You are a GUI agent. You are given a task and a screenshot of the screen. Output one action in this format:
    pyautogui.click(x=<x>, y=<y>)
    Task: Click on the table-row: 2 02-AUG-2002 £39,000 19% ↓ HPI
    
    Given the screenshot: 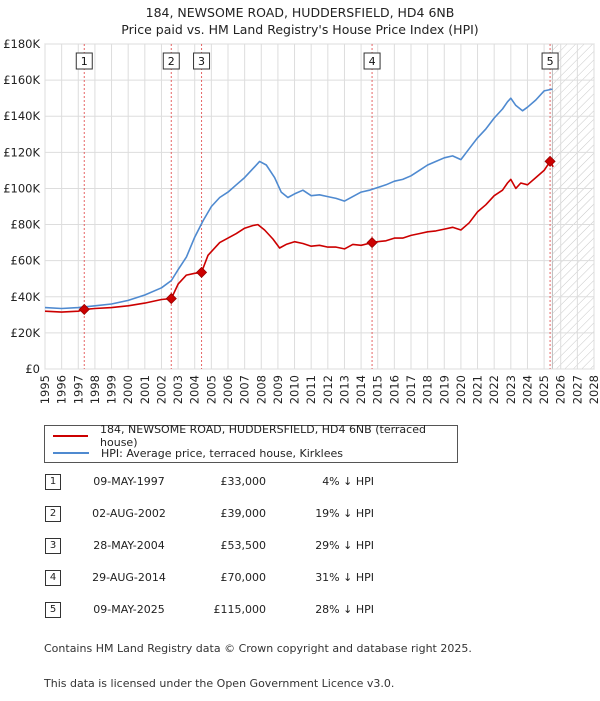 What is the action you would take?
    pyautogui.click(x=254, y=514)
    